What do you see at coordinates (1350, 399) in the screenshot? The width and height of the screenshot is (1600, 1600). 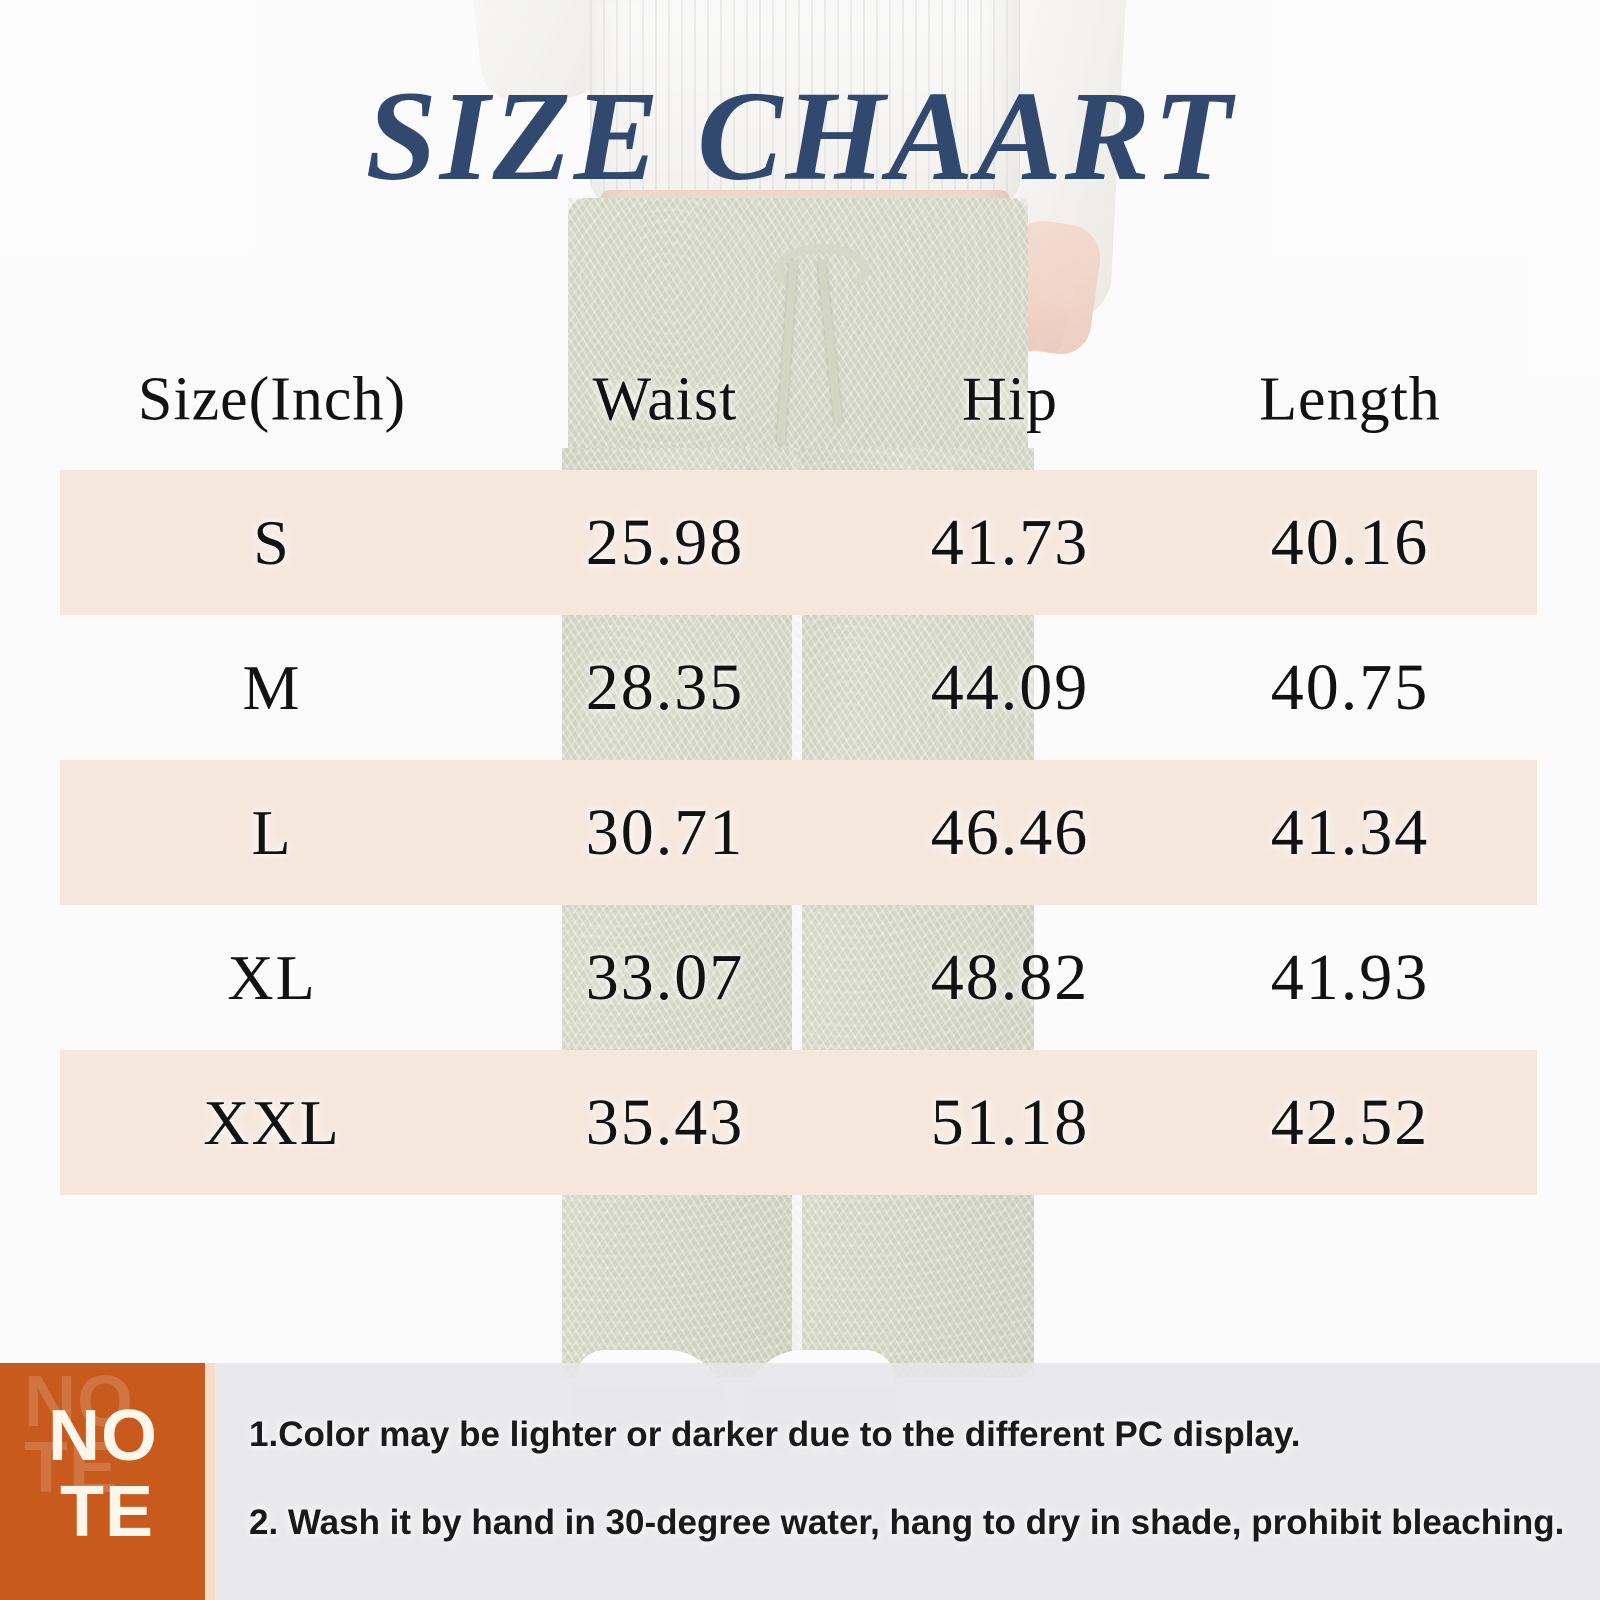 I see `header-length: Length` at bounding box center [1350, 399].